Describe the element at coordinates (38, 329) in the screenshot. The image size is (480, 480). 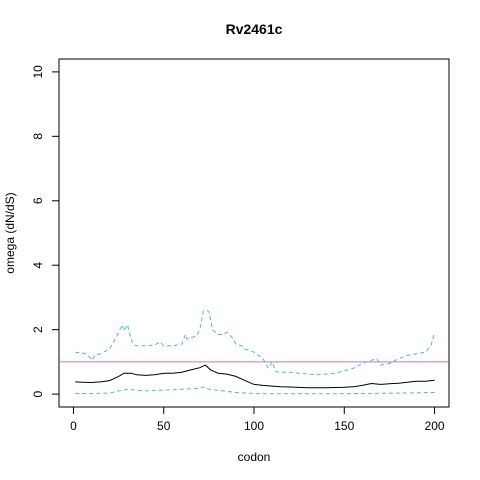
I see `y-tick-label: 2` at that location.